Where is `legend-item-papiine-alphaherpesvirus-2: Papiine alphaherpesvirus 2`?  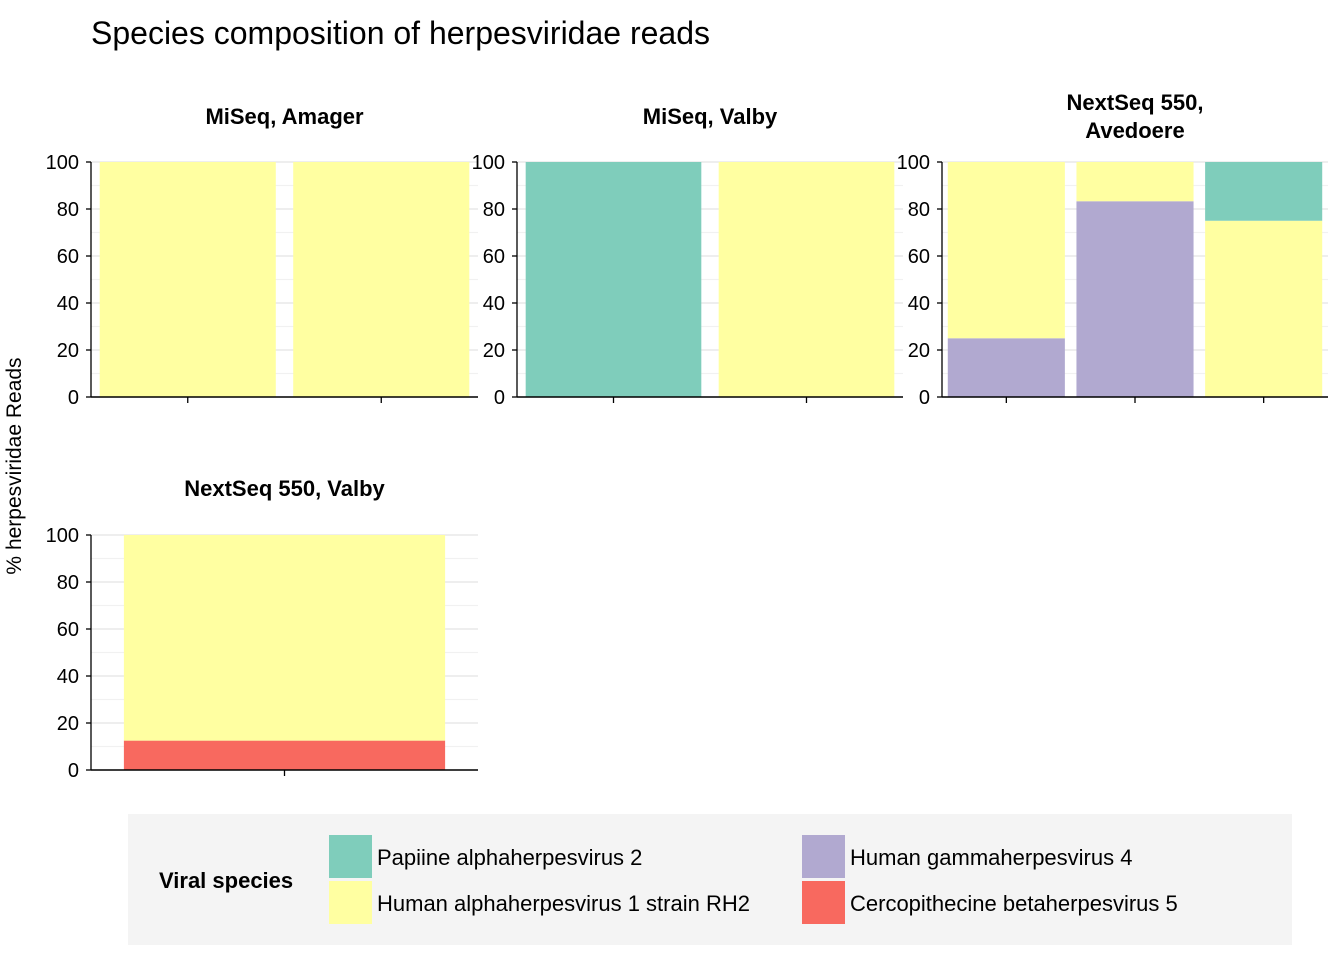
legend-item-papiine-alphaherpesvirus-2: Papiine alphaherpesvirus 2 is located at coordinates (485, 856).